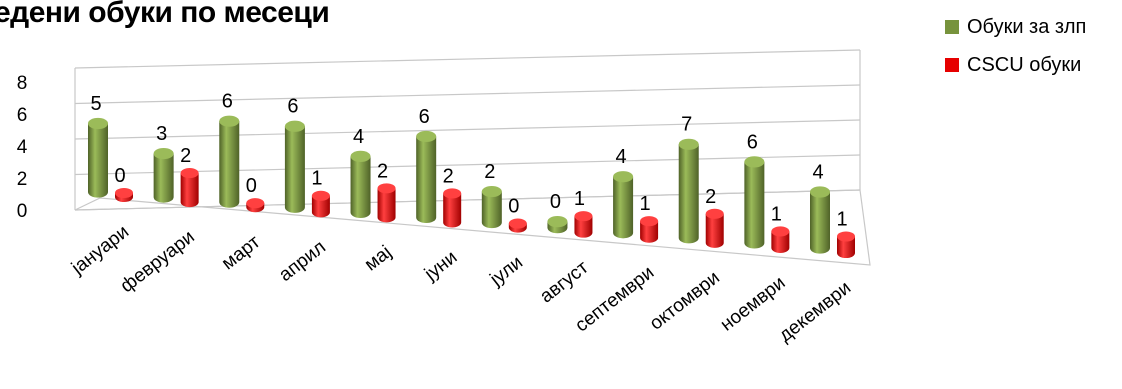 This screenshot has height=389, width=1122. What do you see at coordinates (22, 83) in the screenshot?
I see `y-tick-label: 8` at bounding box center [22, 83].